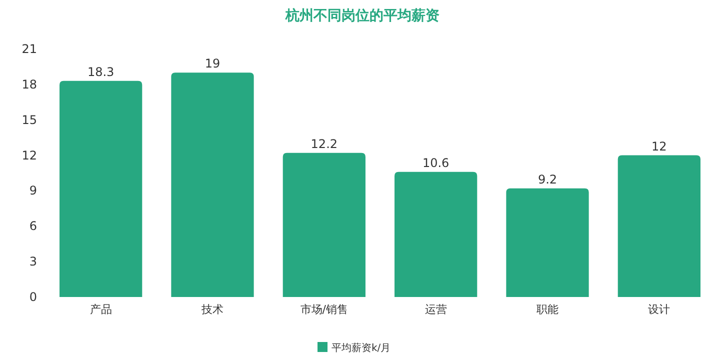 This screenshot has width=725, height=361. I want to click on y-tick-label: 3, so click(33, 261).